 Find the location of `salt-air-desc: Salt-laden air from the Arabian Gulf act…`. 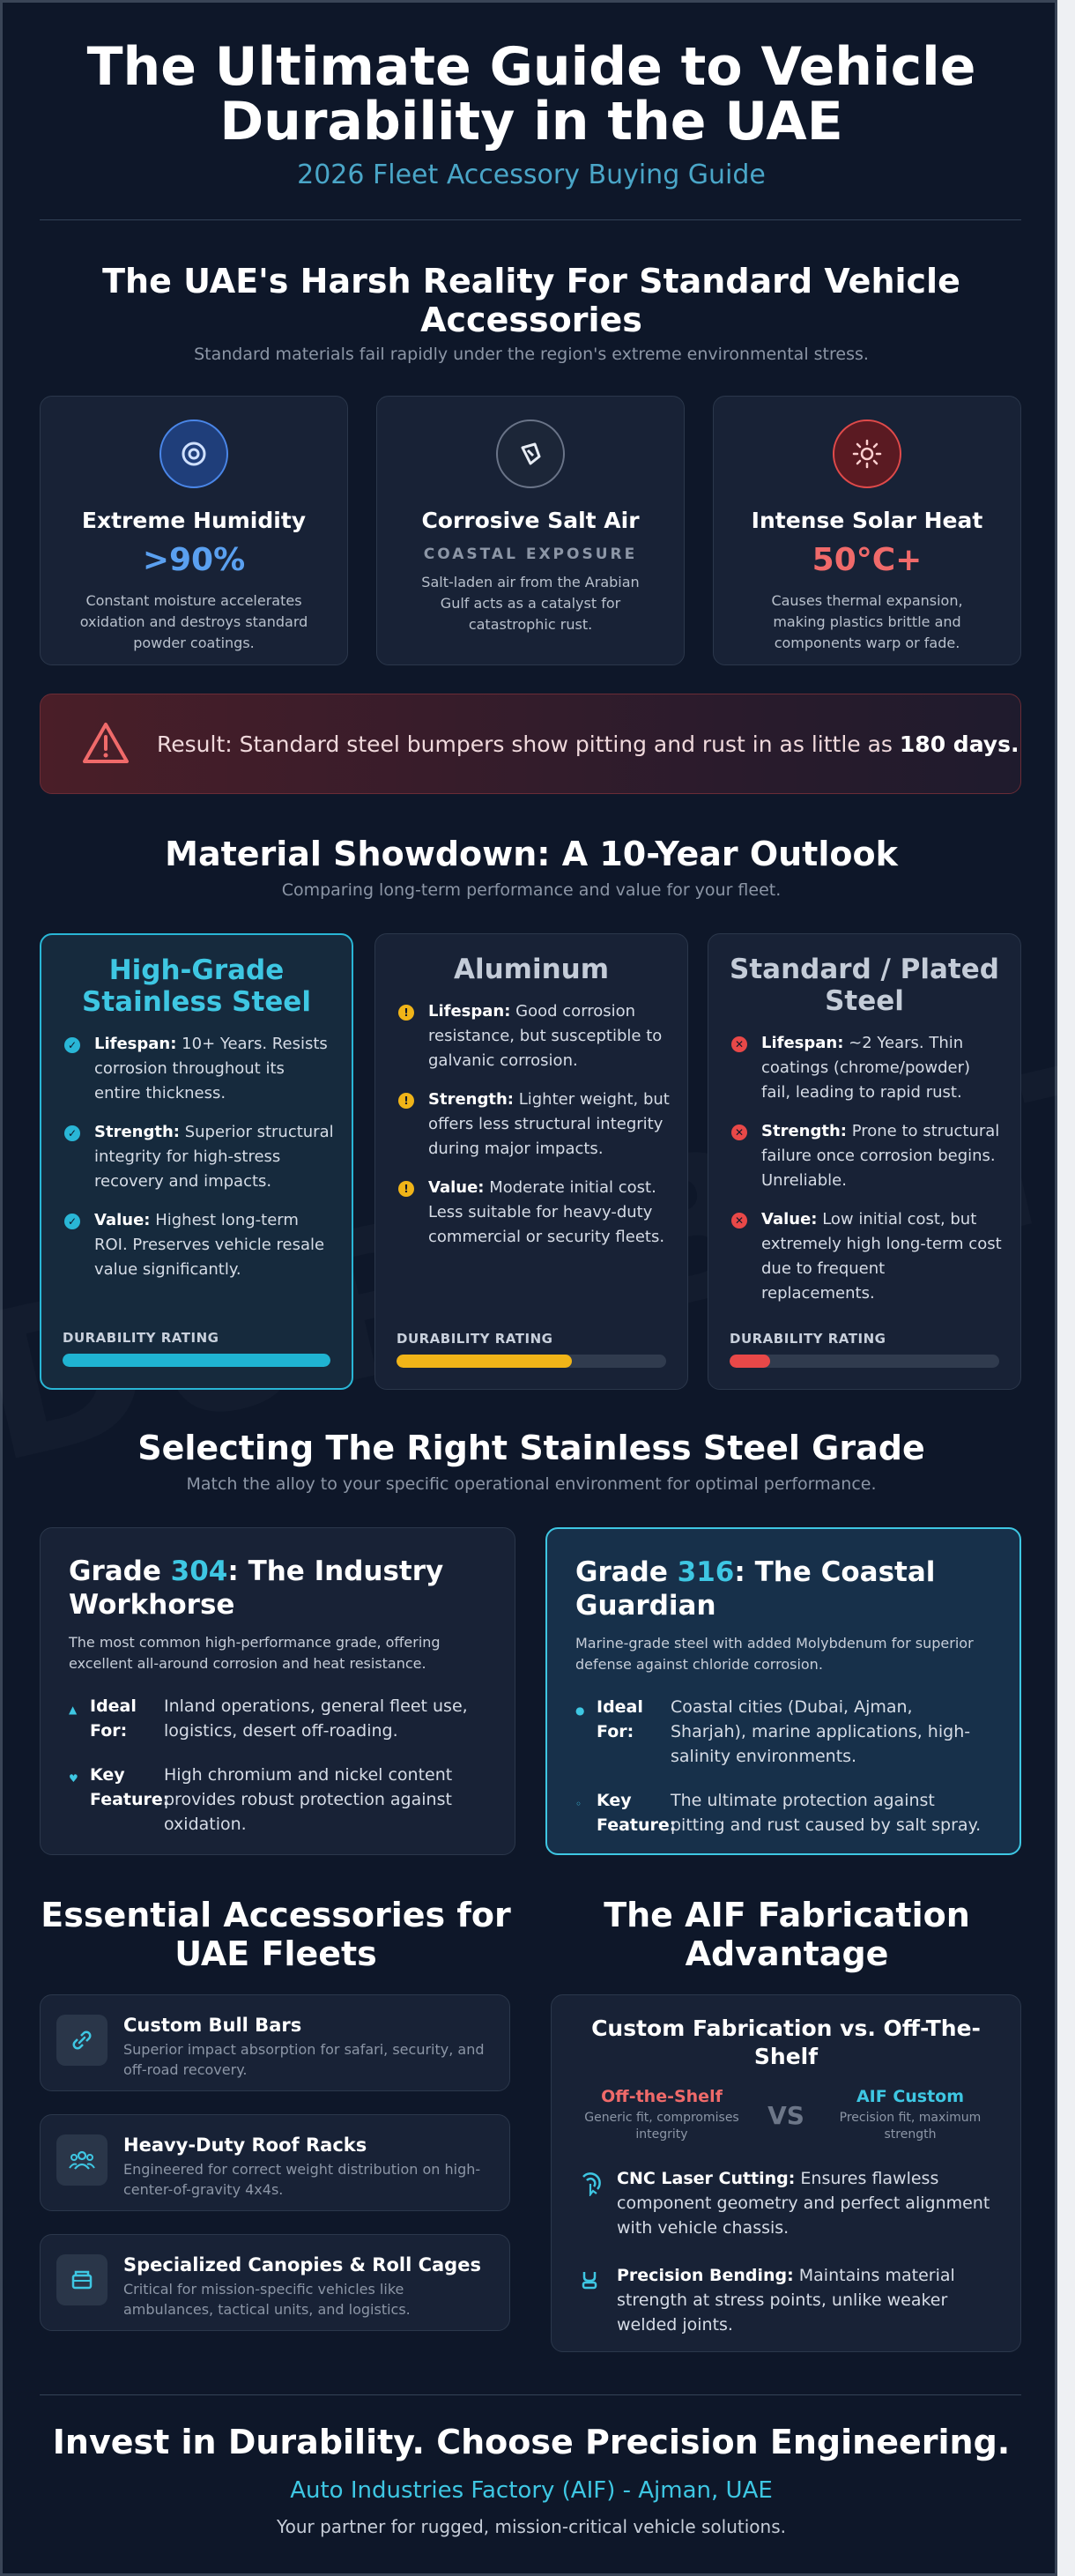

salt-air-desc: Salt-laden air from the Arabian Gulf act… is located at coordinates (530, 603).